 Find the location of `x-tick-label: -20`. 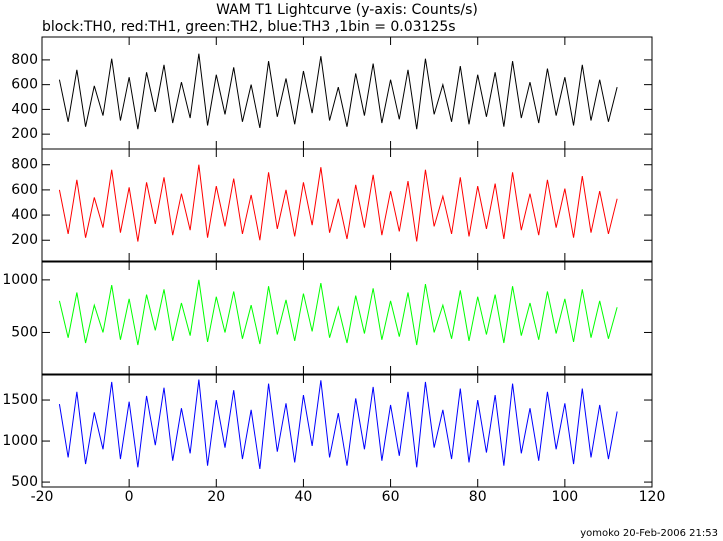

x-tick-label: -20 is located at coordinates (42, 497).